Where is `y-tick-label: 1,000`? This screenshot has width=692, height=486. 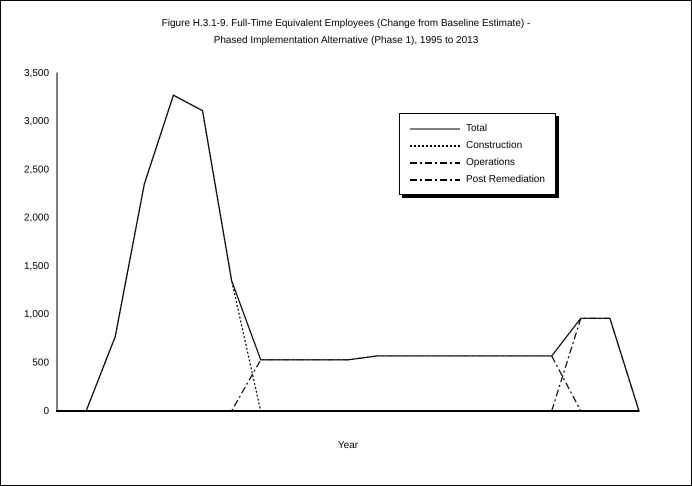
y-tick-label: 1,000 is located at coordinates (37, 314).